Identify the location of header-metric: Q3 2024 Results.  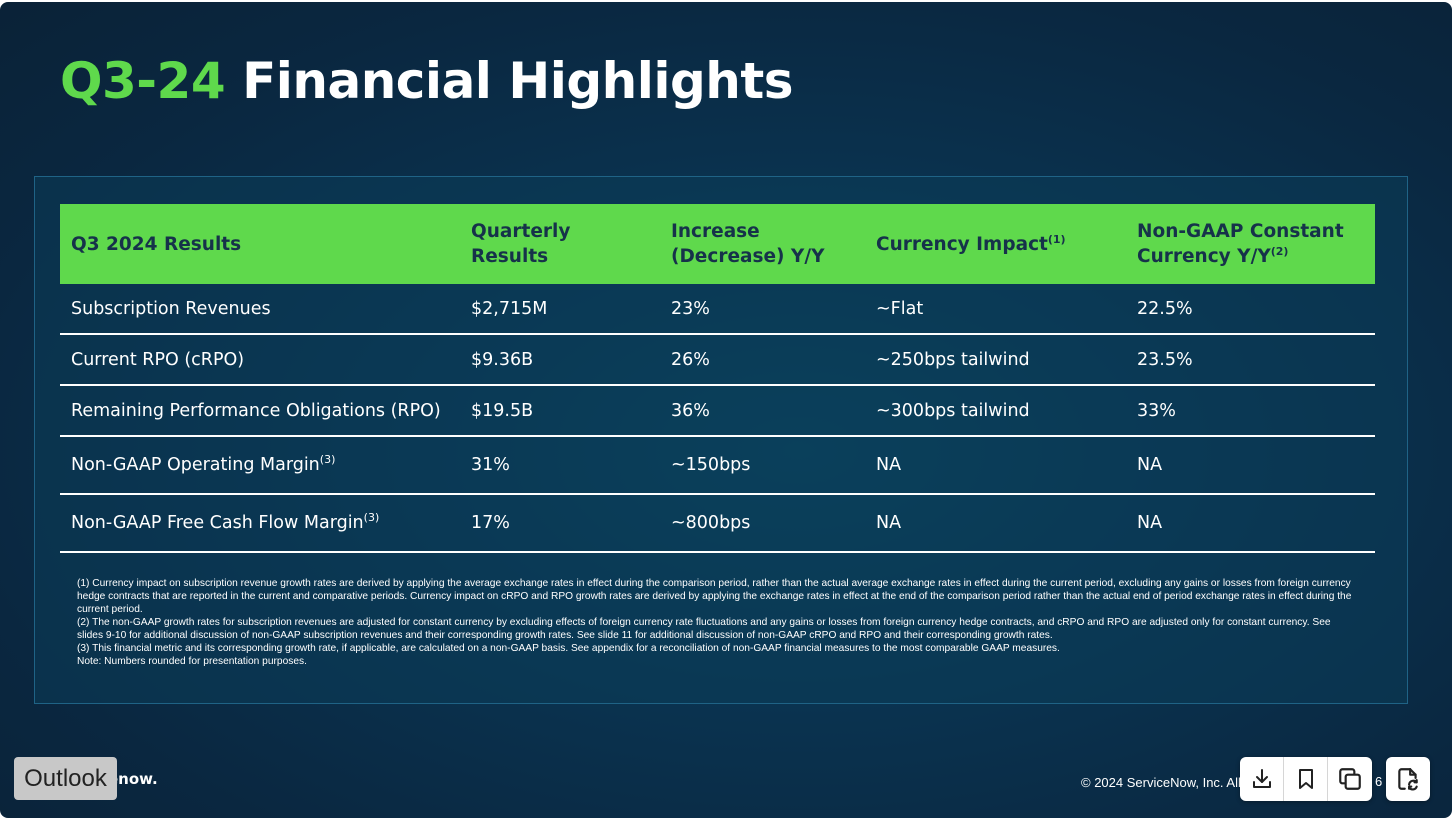
(260, 244).